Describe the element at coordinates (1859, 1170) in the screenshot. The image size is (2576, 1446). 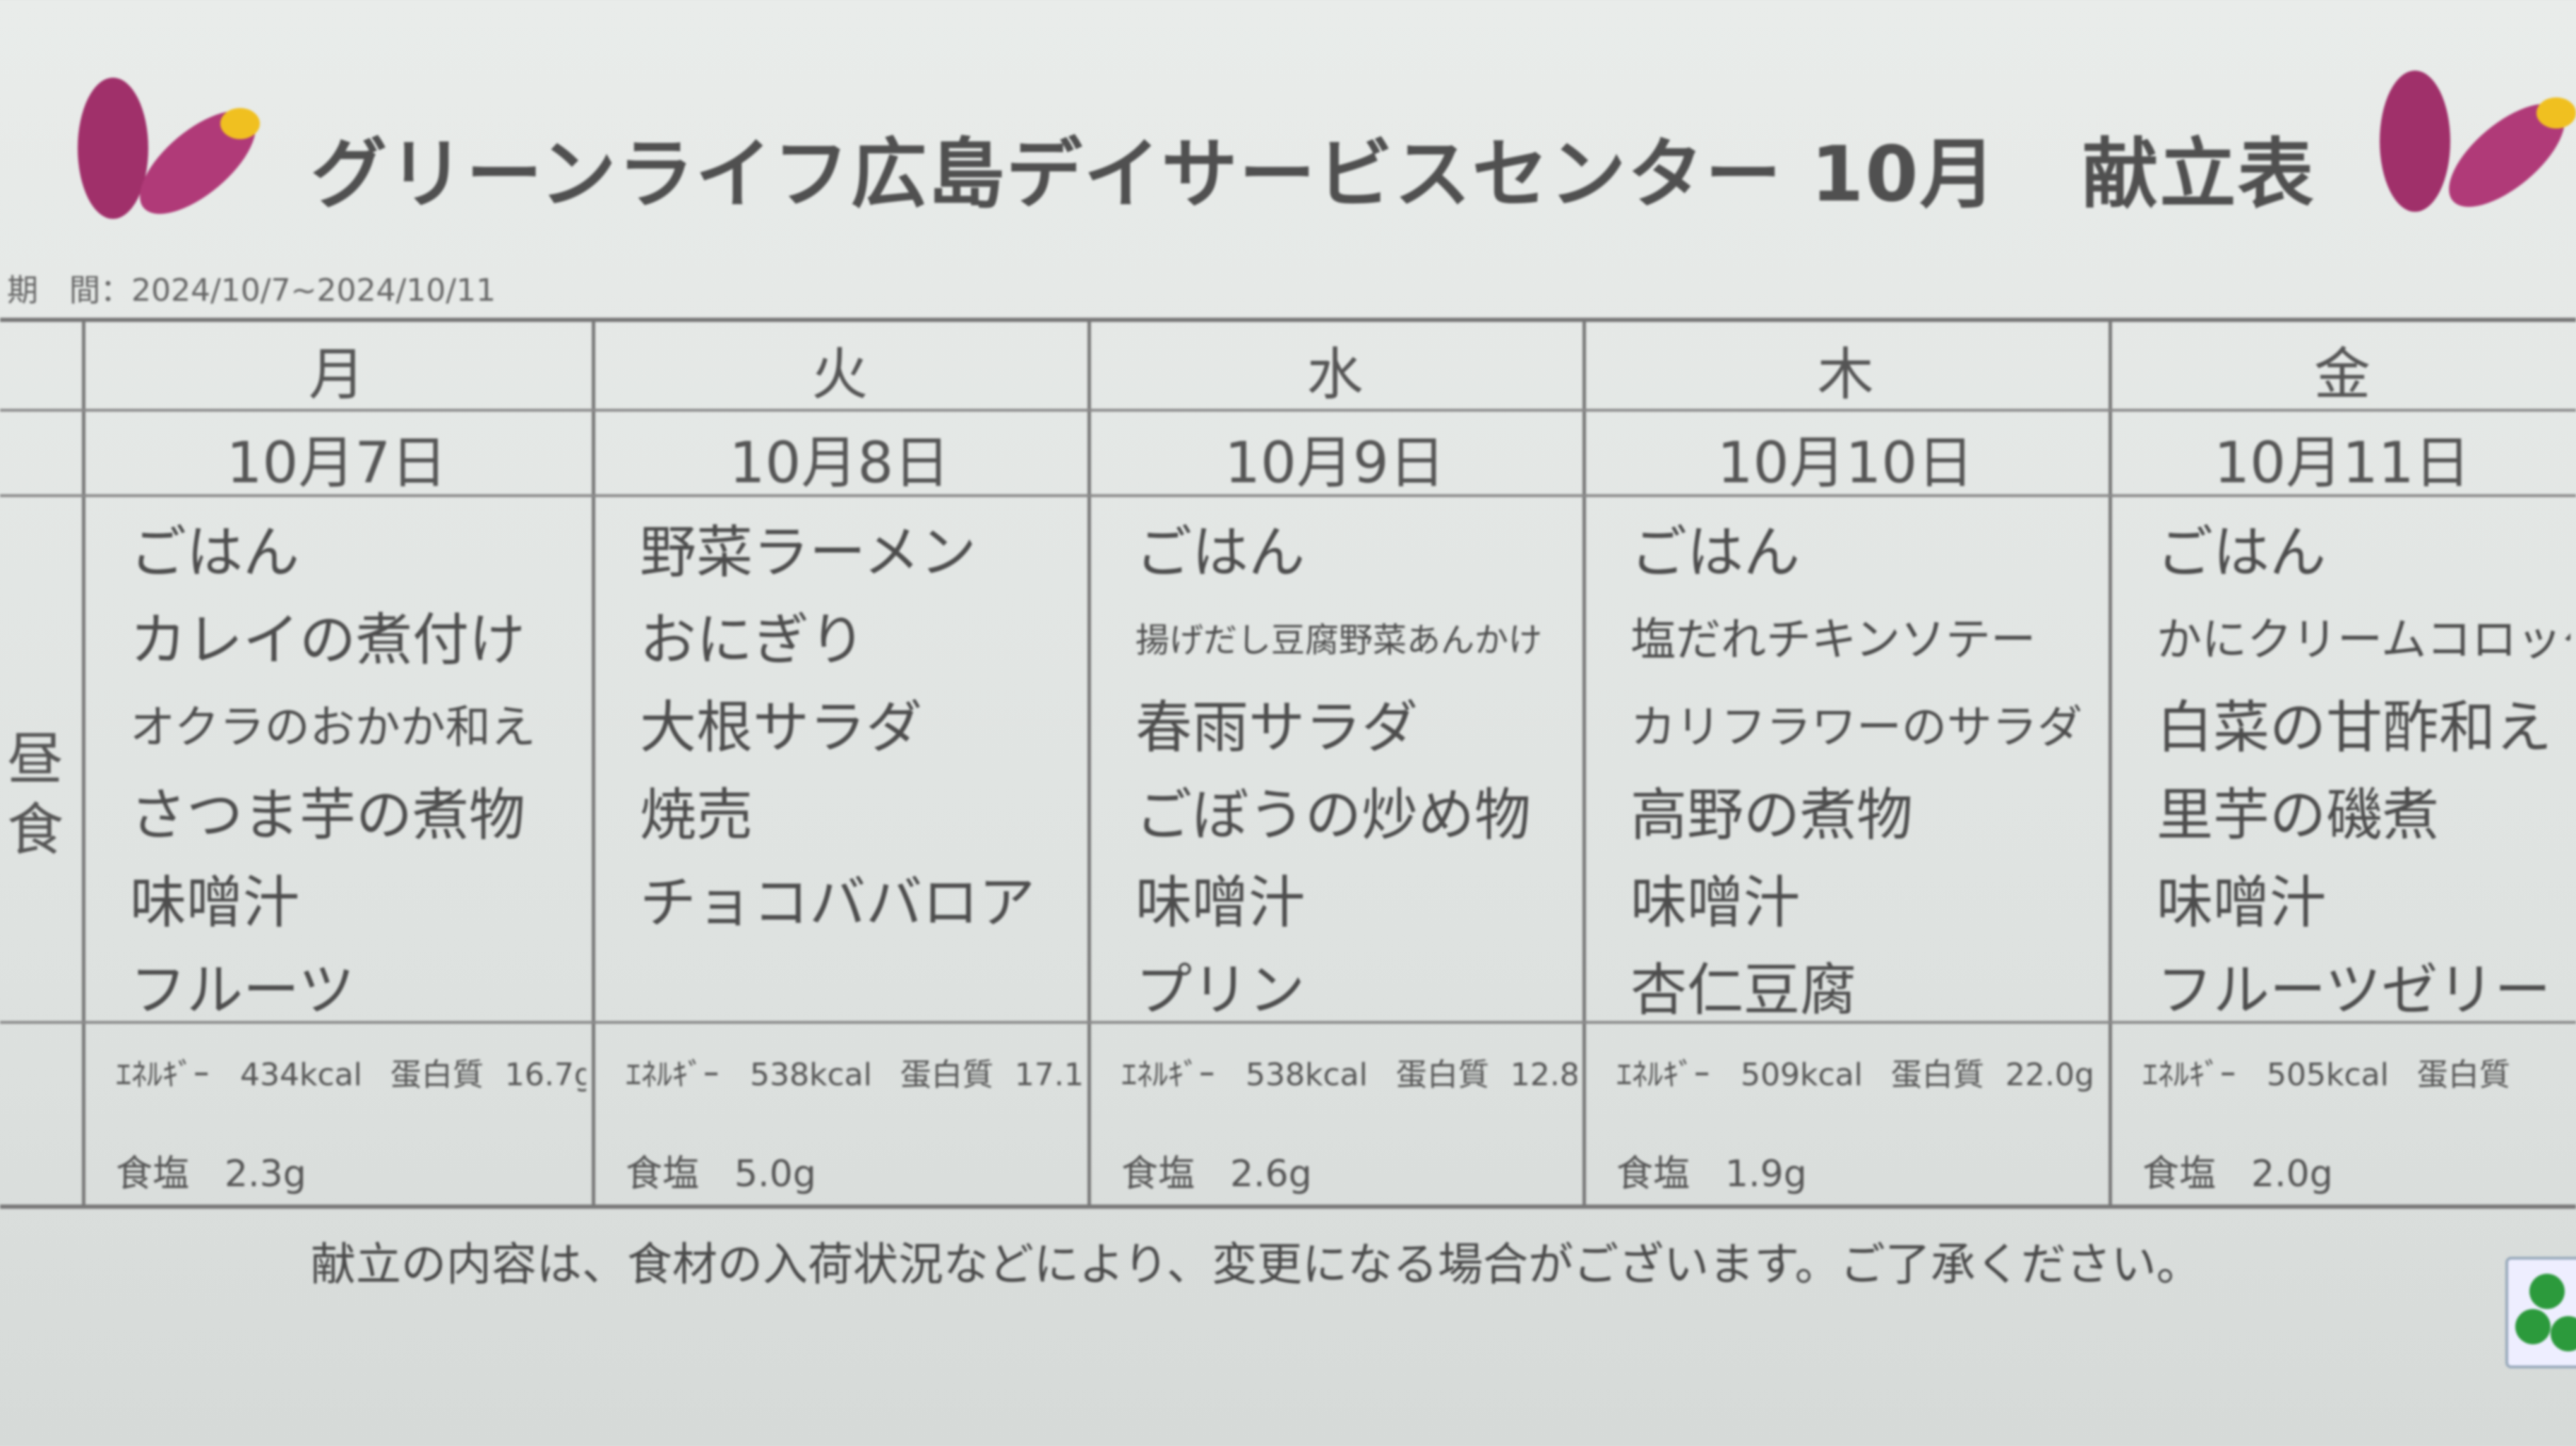
I see `salt-line: 食塩 1.9g` at that location.